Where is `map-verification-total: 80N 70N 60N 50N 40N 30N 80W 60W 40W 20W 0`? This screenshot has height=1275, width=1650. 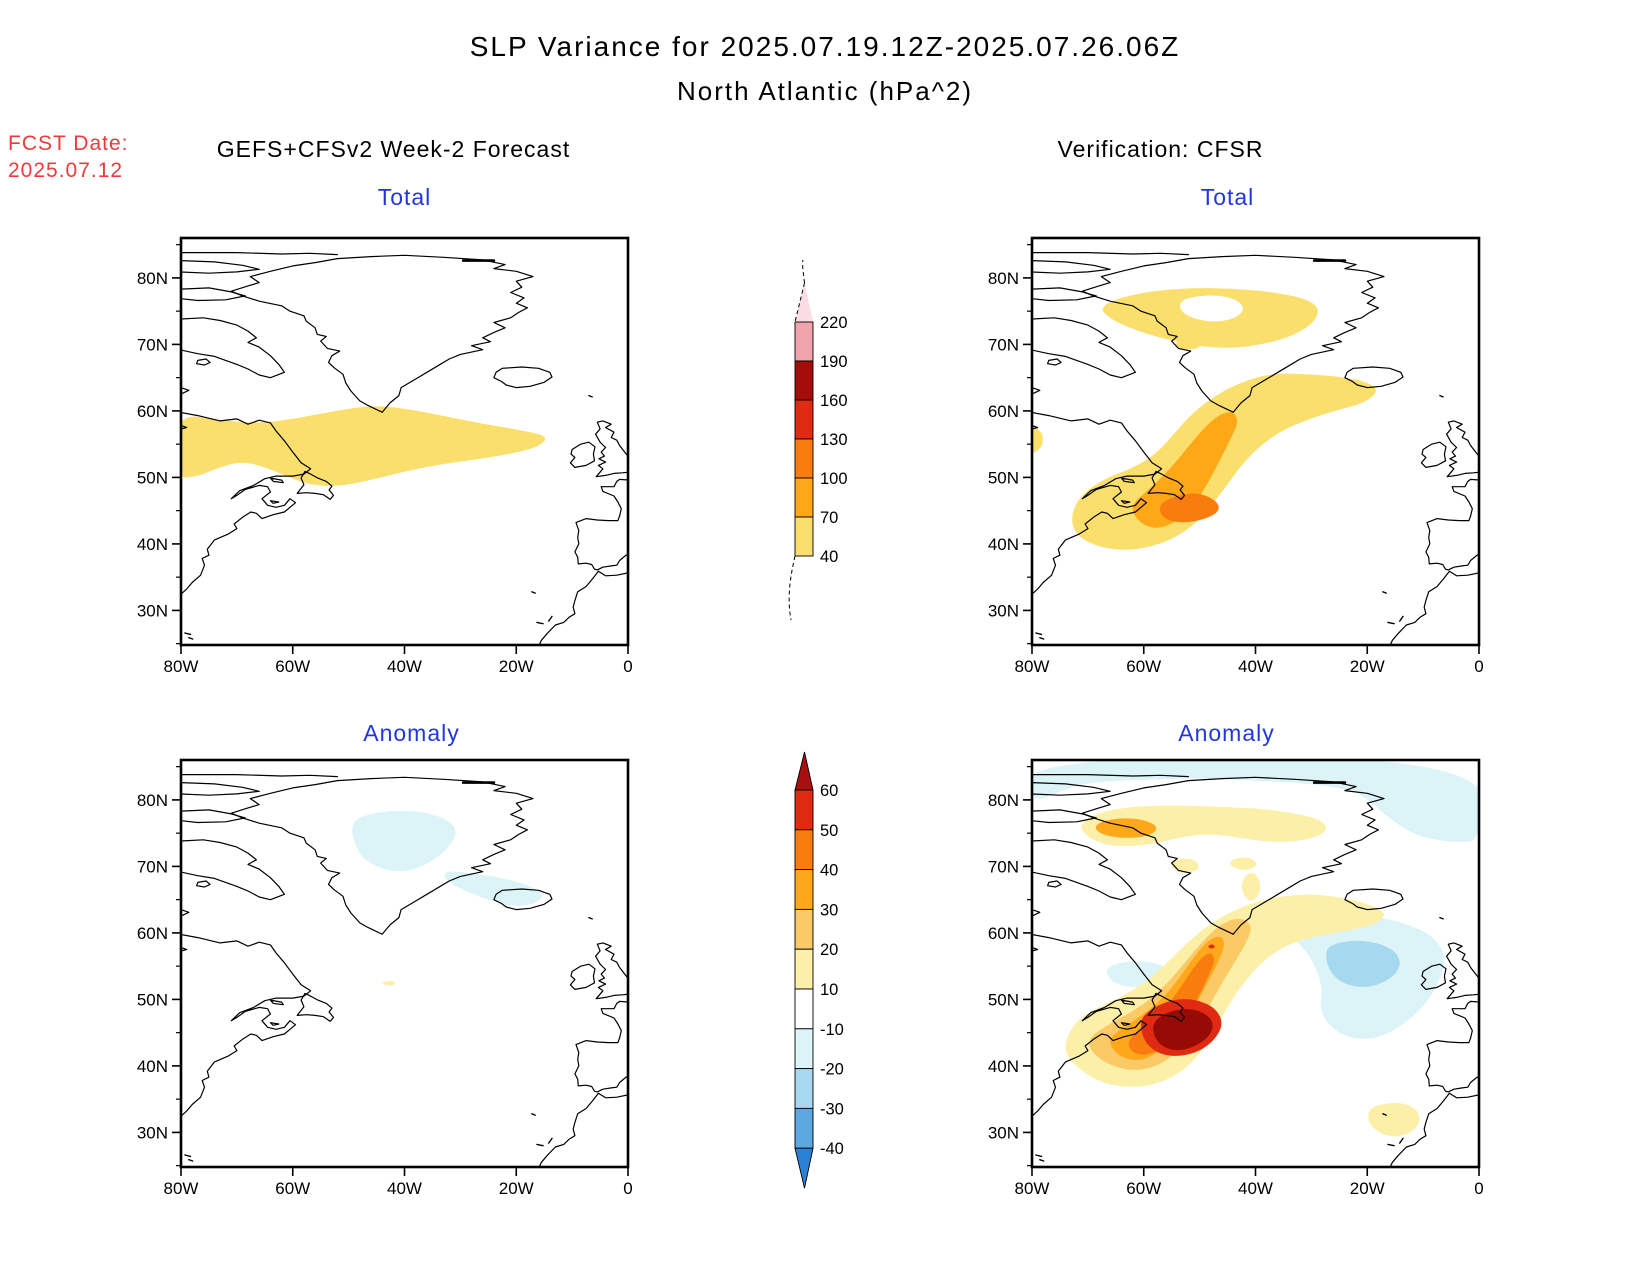
map-verification-total: 80N 70N 60N 50N 40N 30N 80W 60W 40W 20W 0 is located at coordinates (1236, 456).